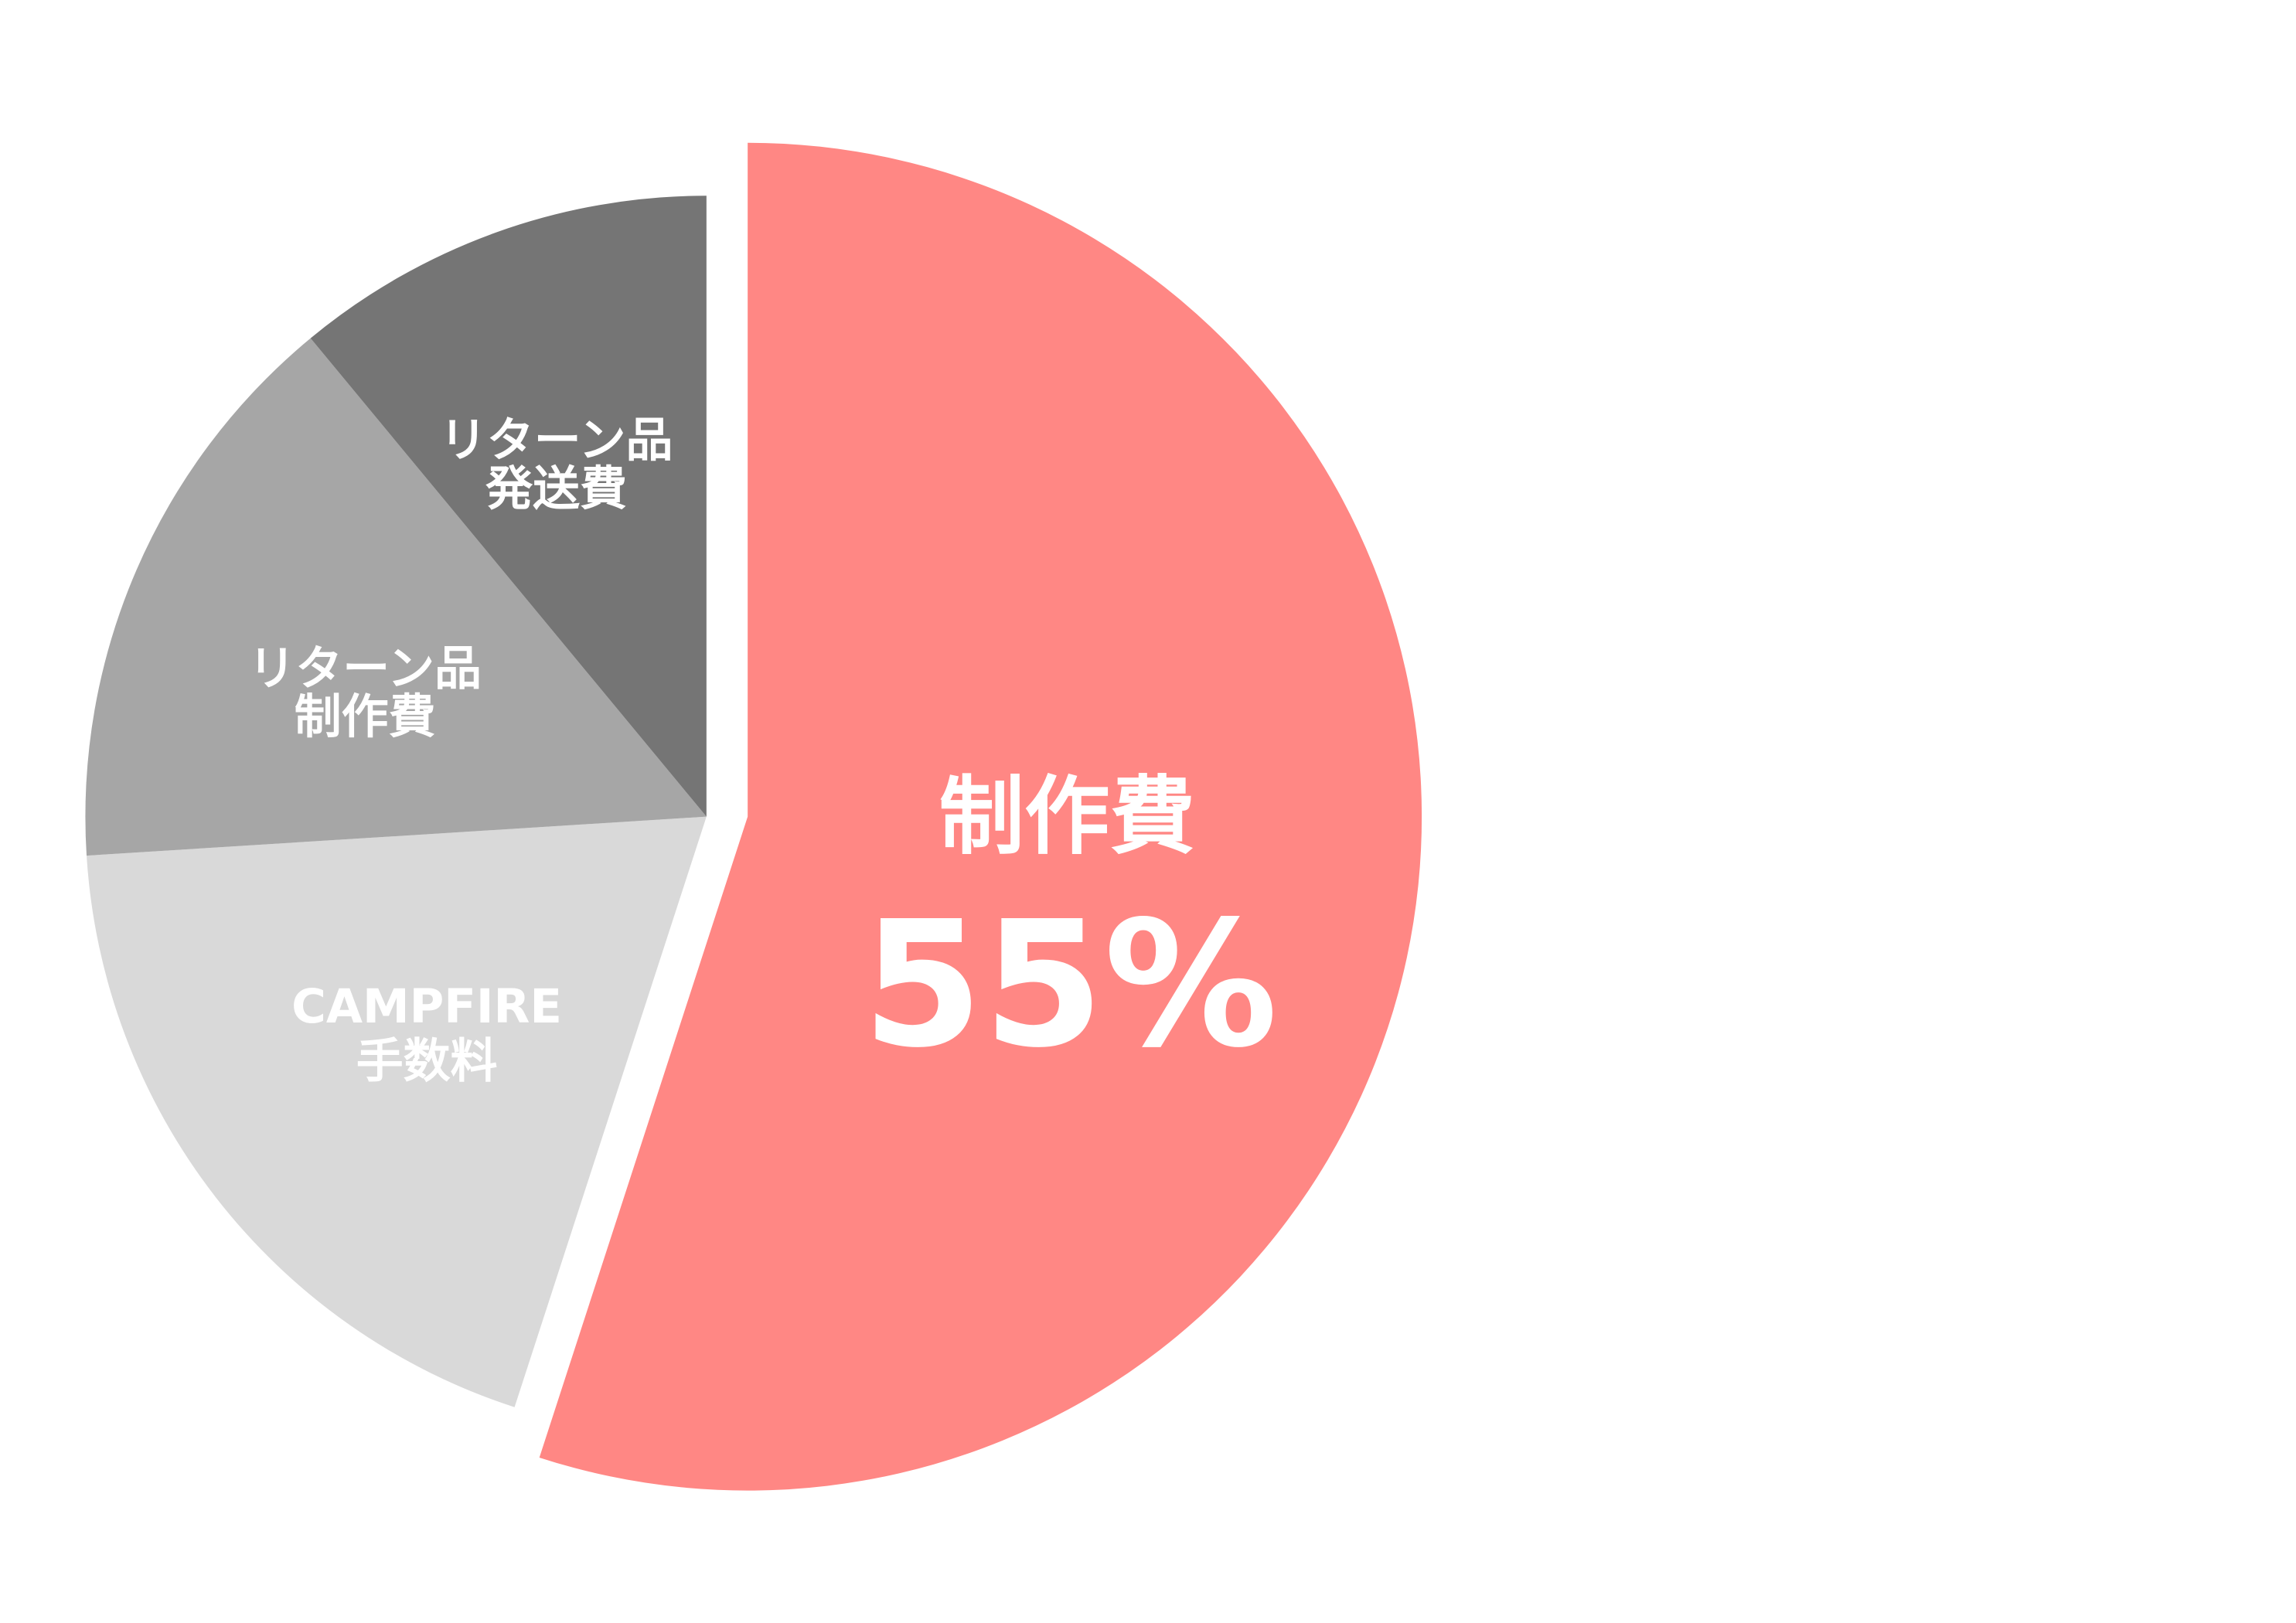  I want to click on slice-value-production: 55%, so click(1070, 984).